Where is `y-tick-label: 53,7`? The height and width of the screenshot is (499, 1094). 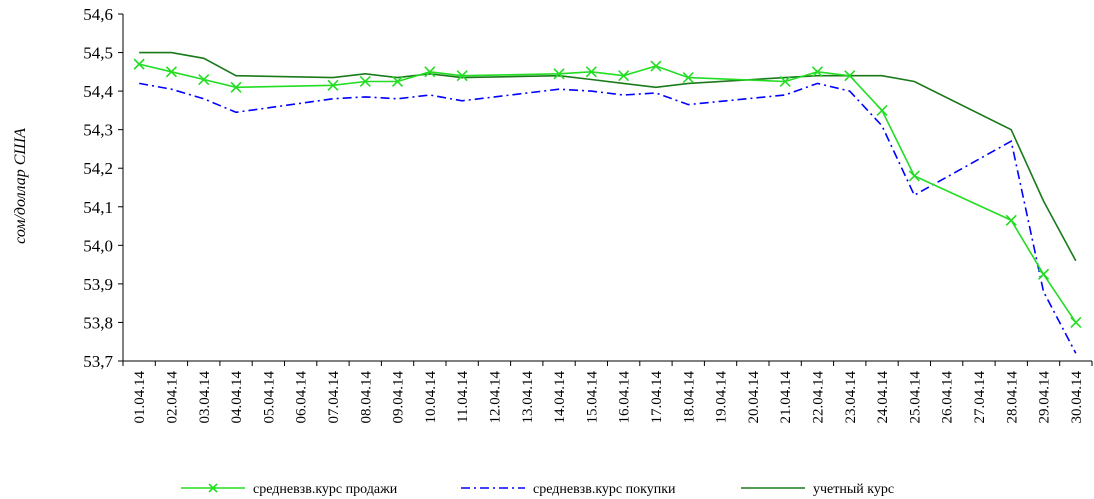 y-tick-label: 53,7 is located at coordinates (98, 361).